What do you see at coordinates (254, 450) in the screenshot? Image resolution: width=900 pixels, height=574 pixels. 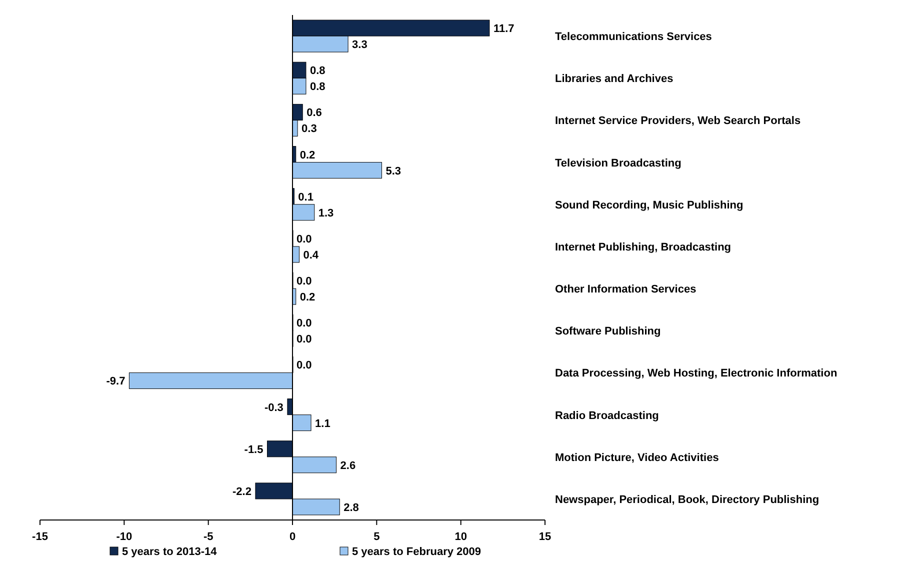 I see `data-label: -1.5` at bounding box center [254, 450].